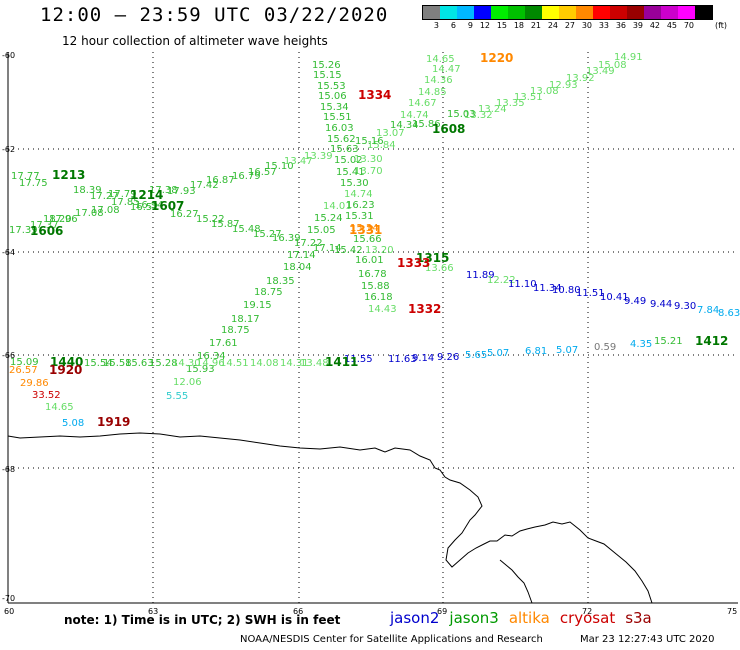 The image size is (740, 650). What do you see at coordinates (567, 350) in the screenshot?
I see `swh-label: 5.07` at bounding box center [567, 350].